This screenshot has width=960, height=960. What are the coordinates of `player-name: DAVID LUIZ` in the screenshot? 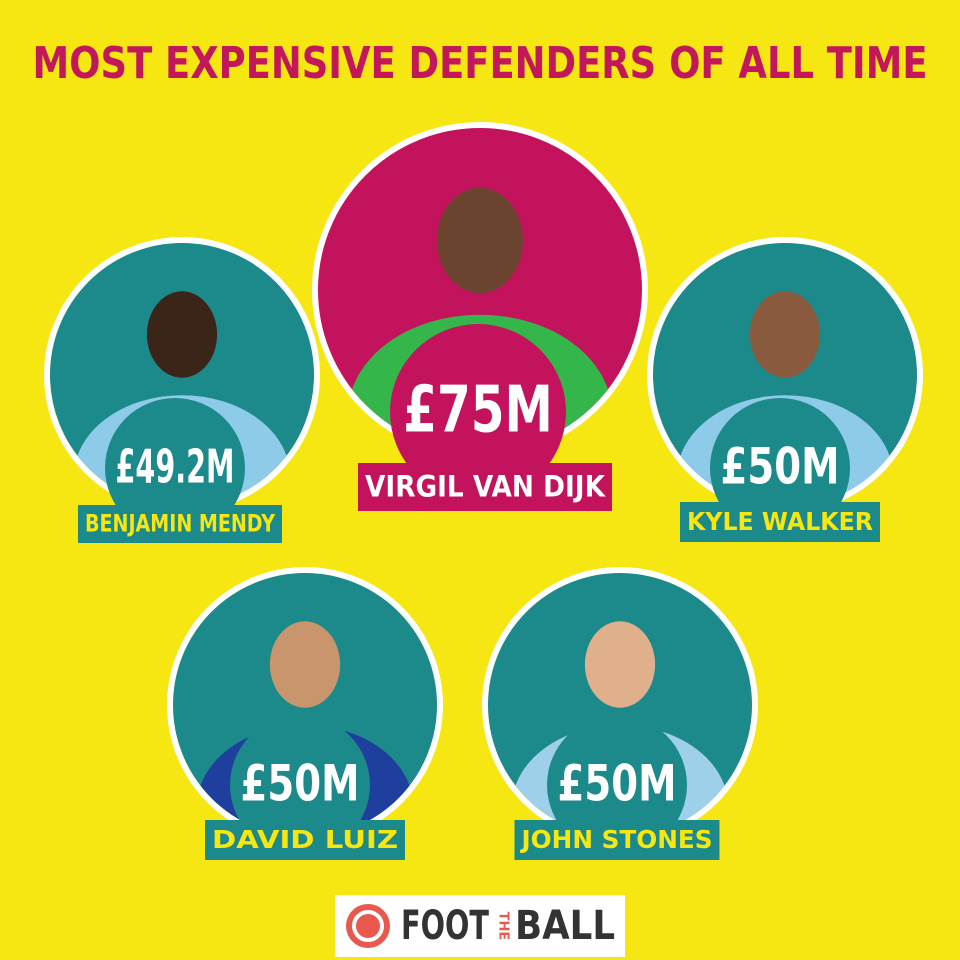 It's located at (305, 839).